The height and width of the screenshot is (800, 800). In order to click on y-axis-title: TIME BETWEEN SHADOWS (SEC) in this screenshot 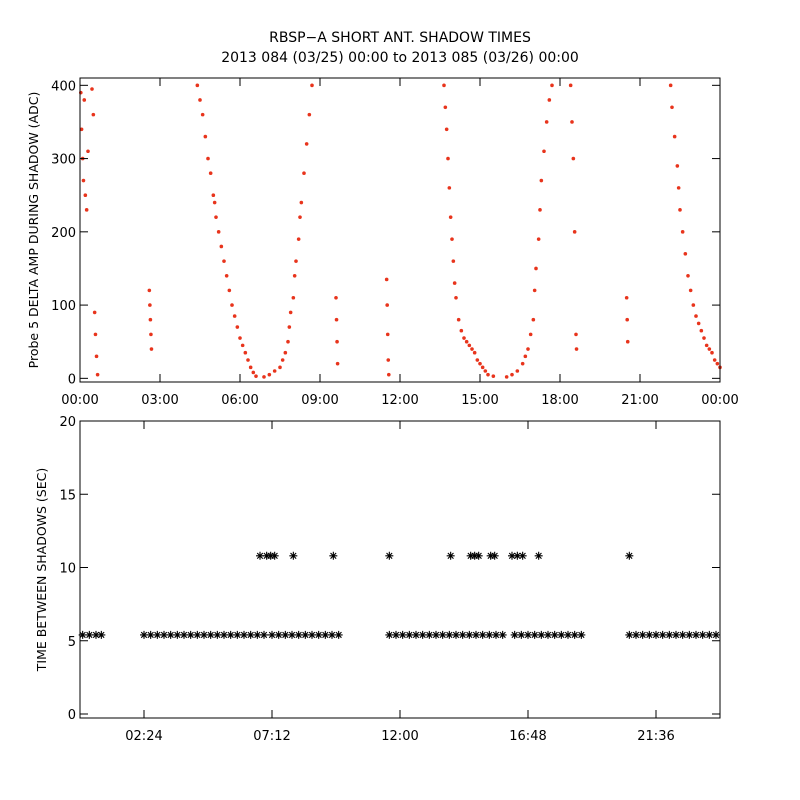, I will do `click(41, 570)`.